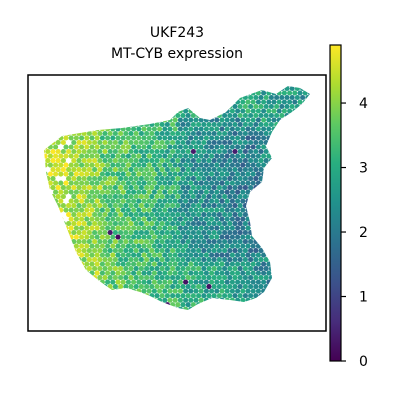  I want to click on chart-subtitle: MT-CYB expression, so click(177, 54).